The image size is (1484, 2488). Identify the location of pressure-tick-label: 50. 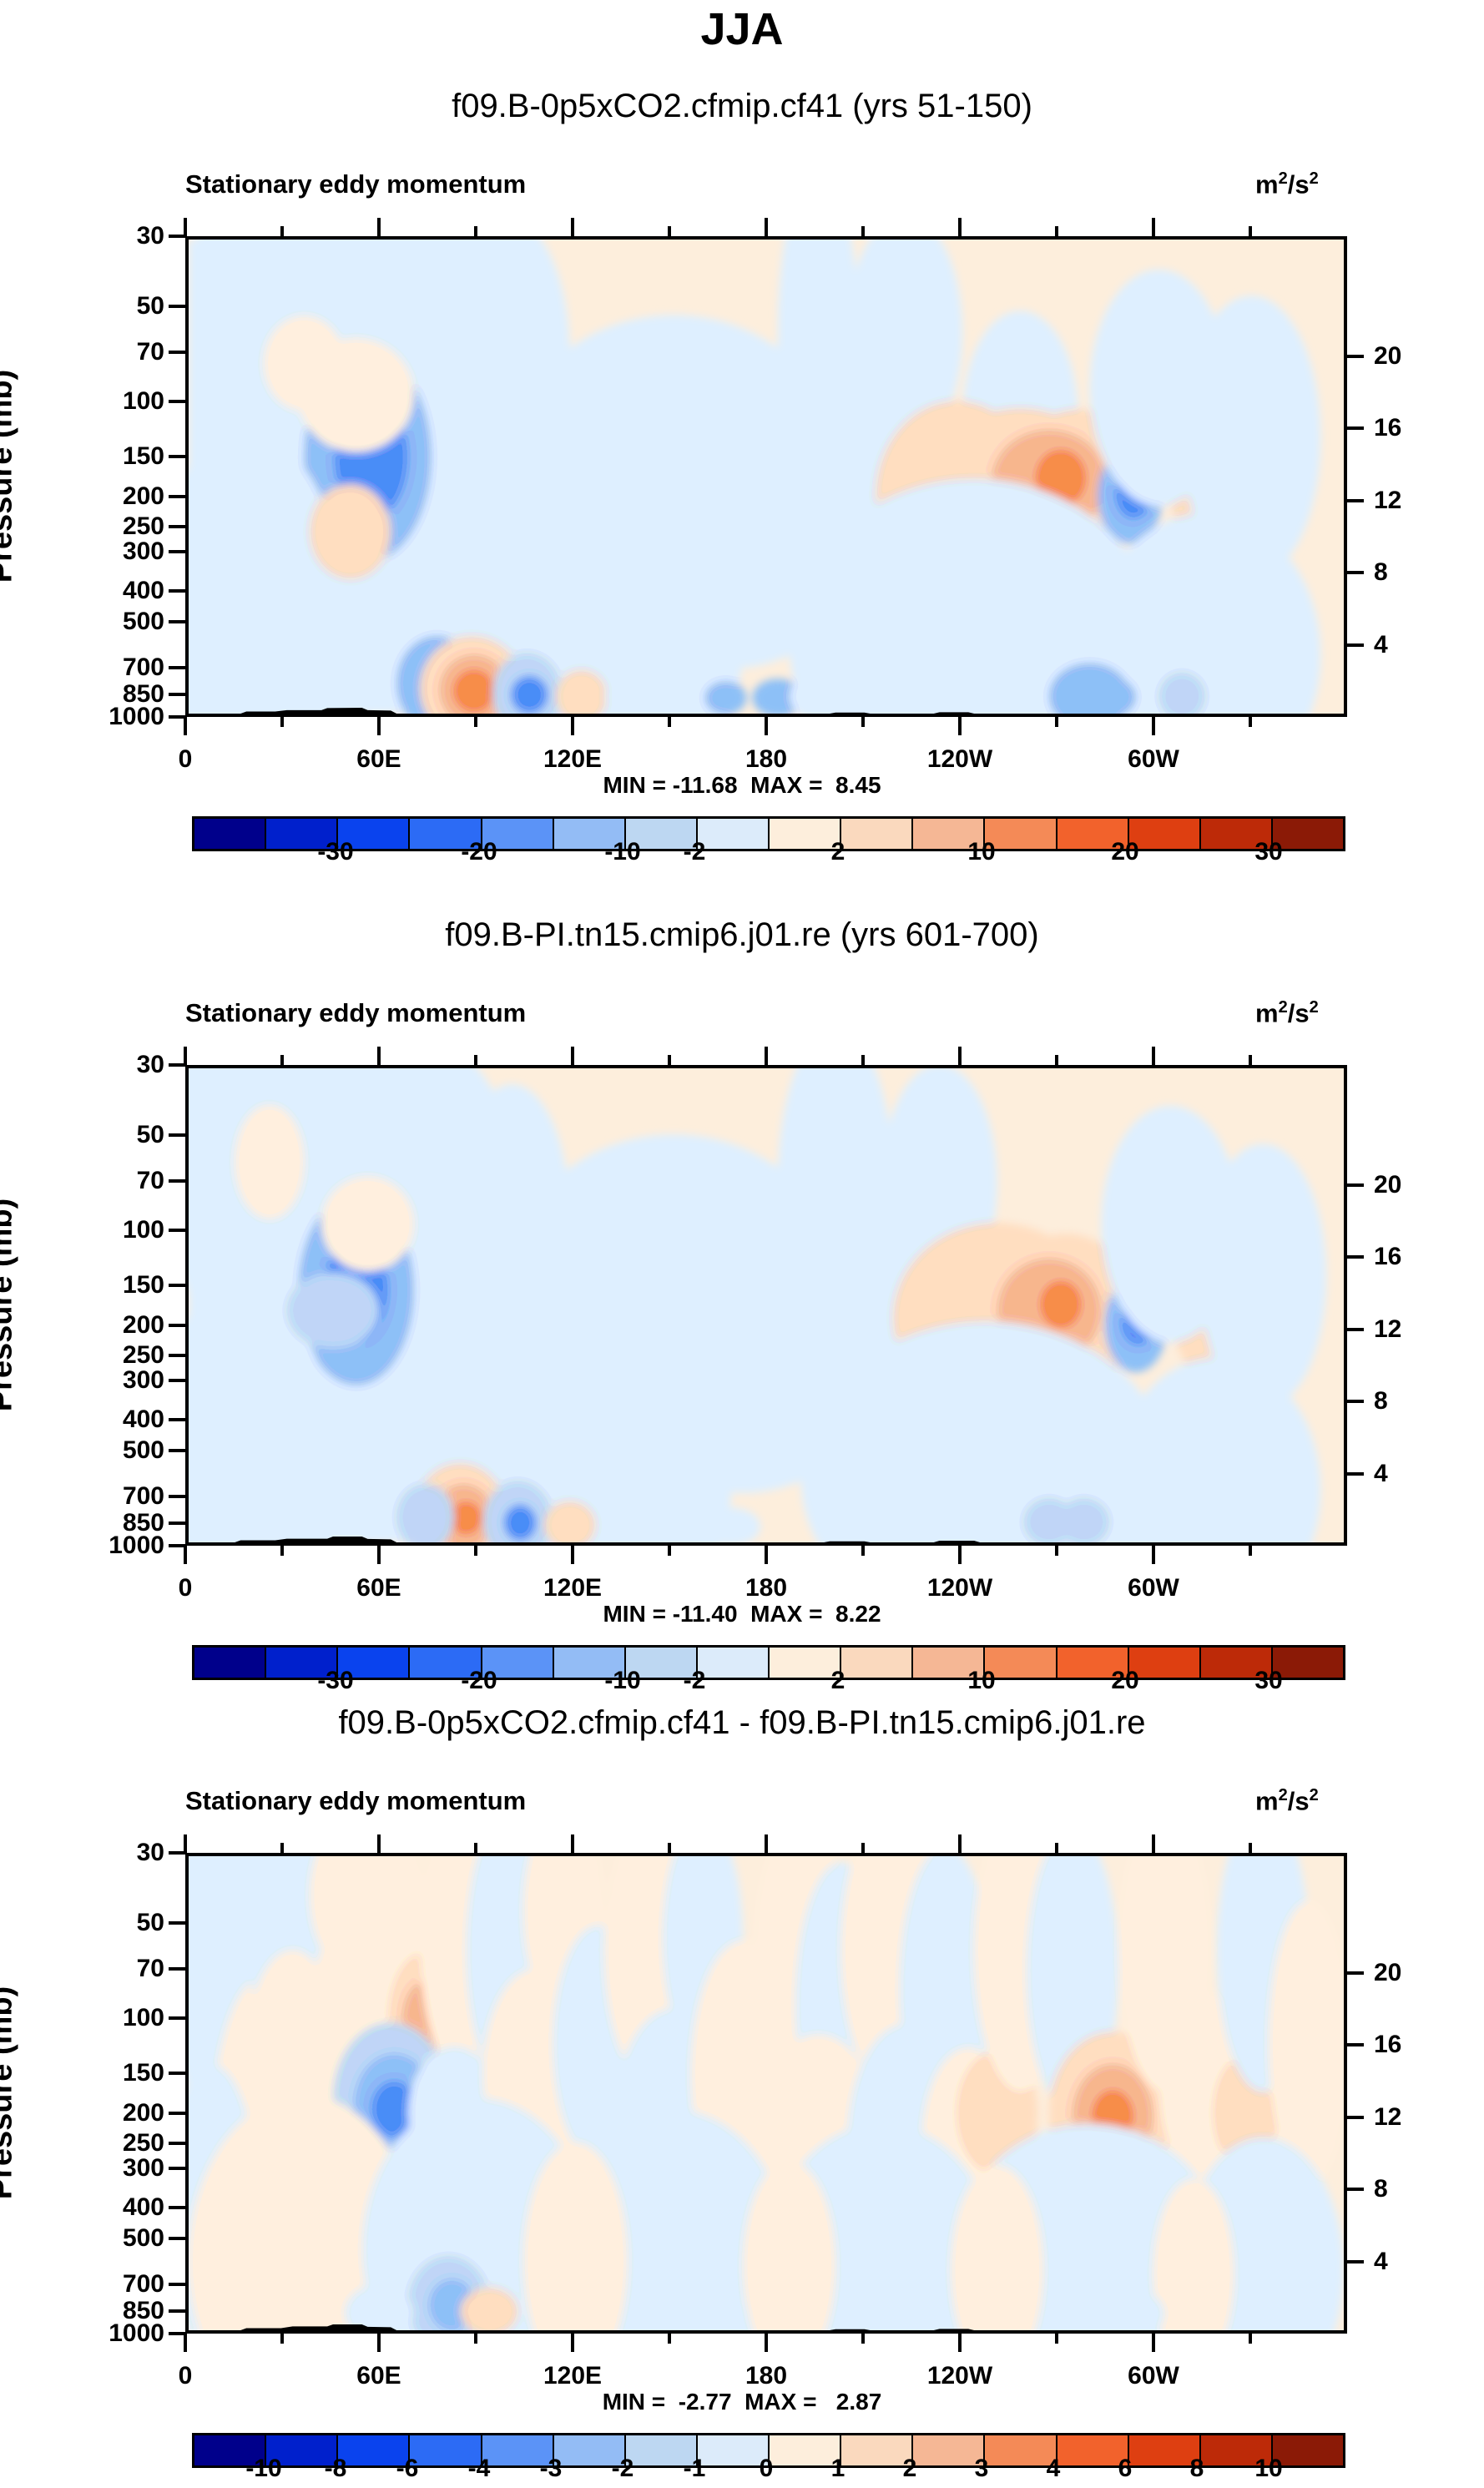
(150, 1134).